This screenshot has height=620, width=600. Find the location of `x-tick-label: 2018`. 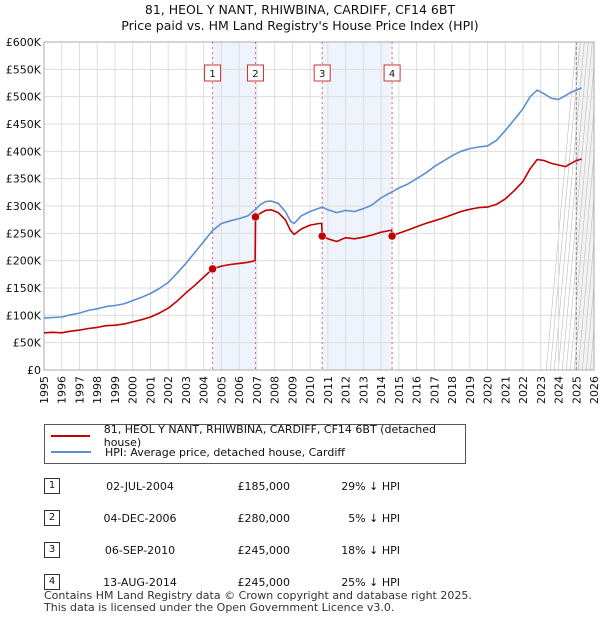

x-tick-label: 2018 is located at coordinates (452, 390).